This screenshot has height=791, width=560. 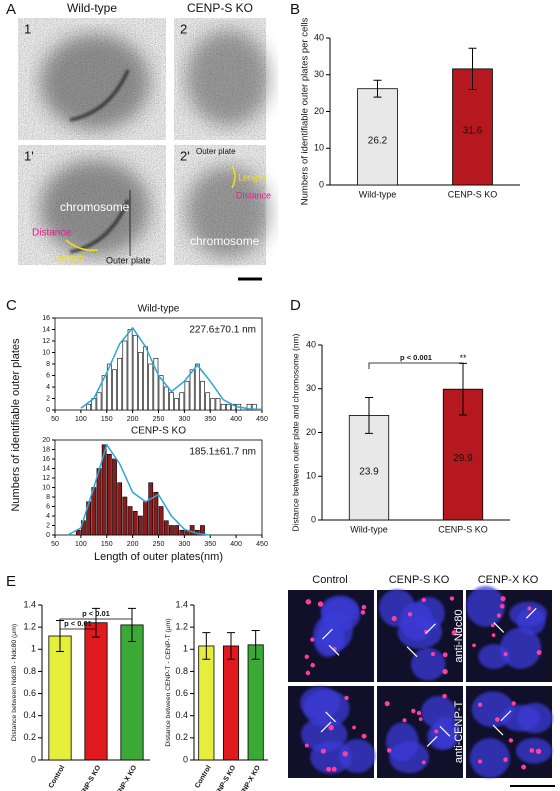 What do you see at coordinates (181, 715) in the screenshot?
I see `y-tick-label: 0.4` at bounding box center [181, 715].